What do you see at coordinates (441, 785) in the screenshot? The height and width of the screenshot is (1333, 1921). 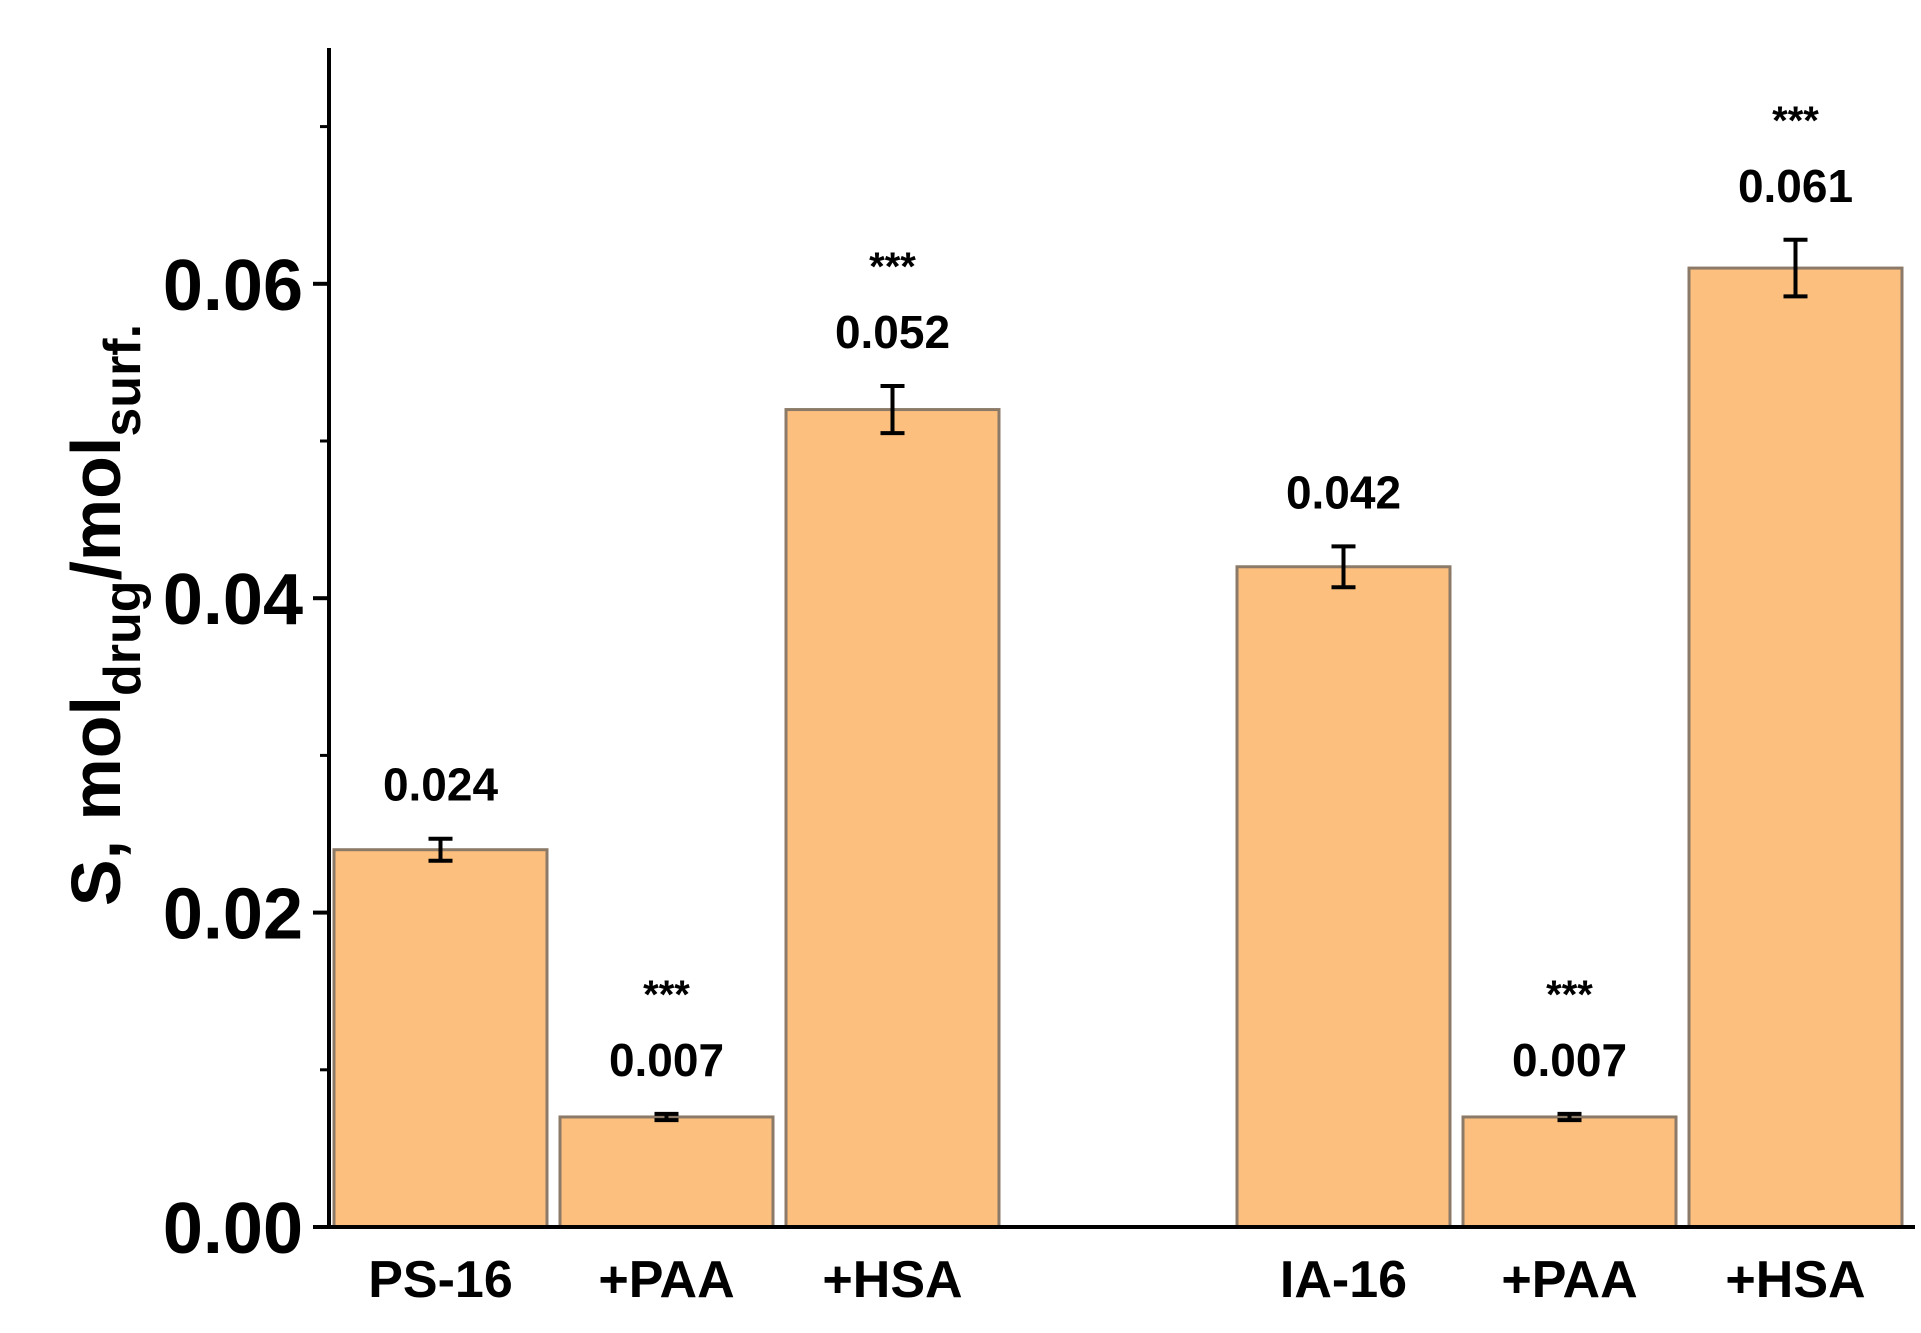 I see `data-label-1: 0.024` at bounding box center [441, 785].